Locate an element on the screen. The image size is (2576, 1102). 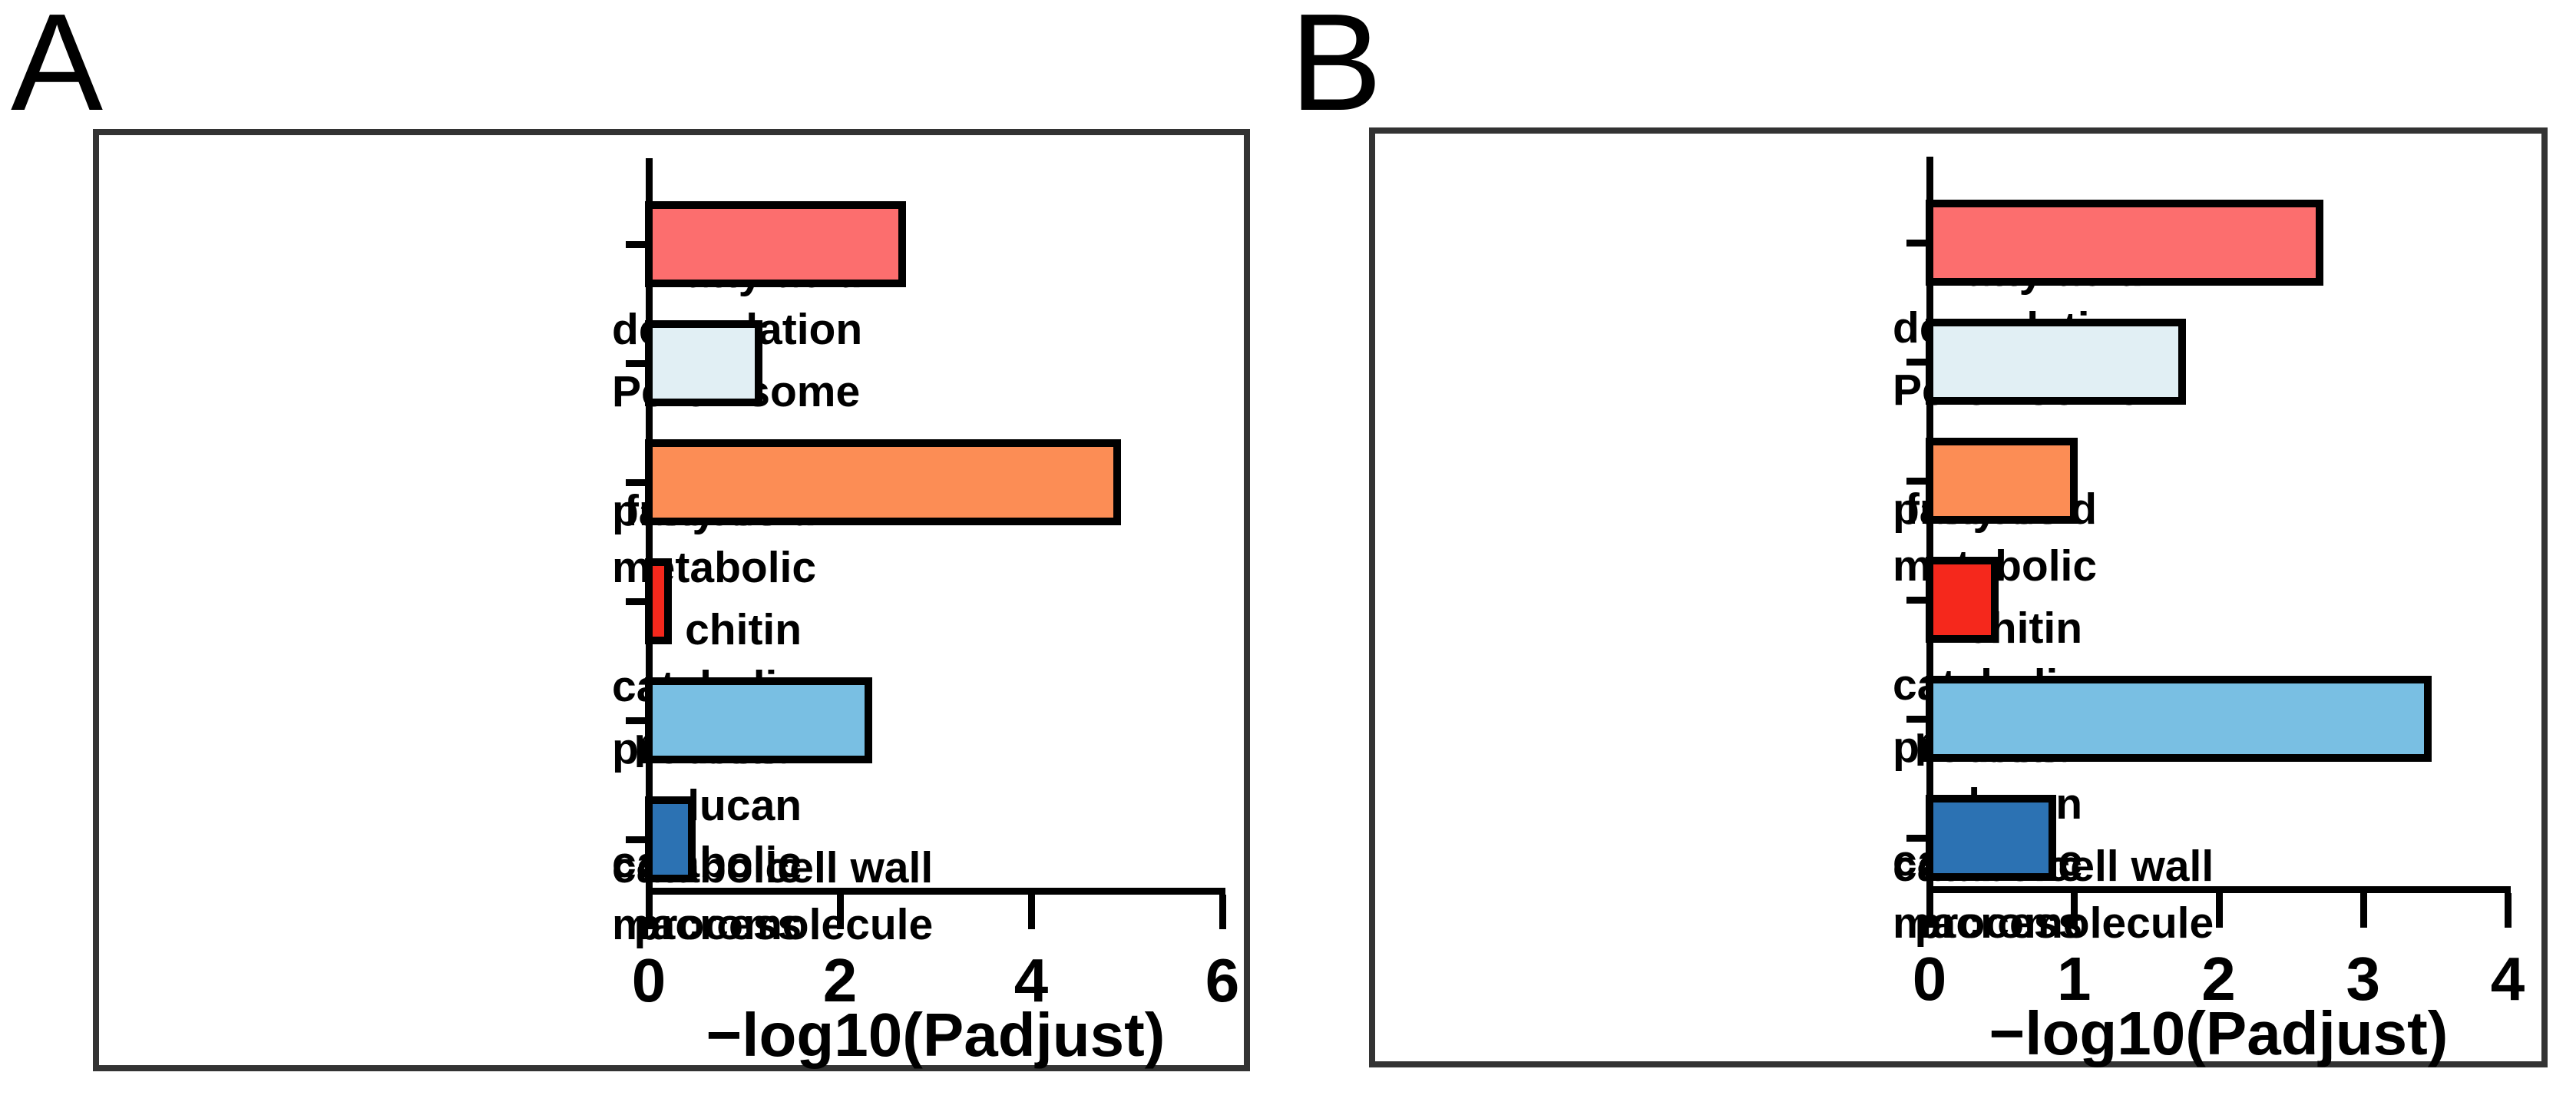
x-axis-tick-label: 1 is located at coordinates (2074, 979).